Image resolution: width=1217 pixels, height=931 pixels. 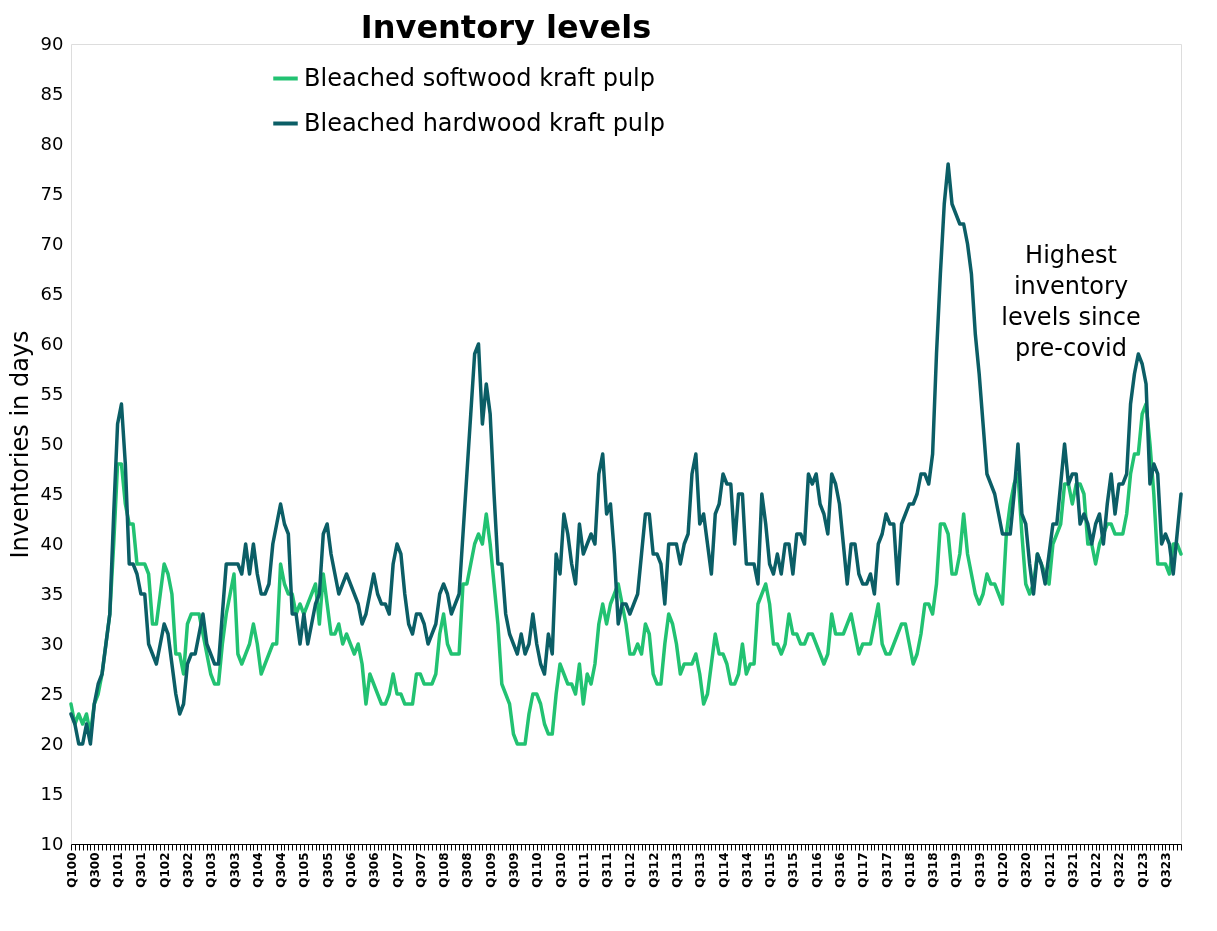 What do you see at coordinates (71, 870) in the screenshot?
I see `x-tick-label: Q100` at bounding box center [71, 870].